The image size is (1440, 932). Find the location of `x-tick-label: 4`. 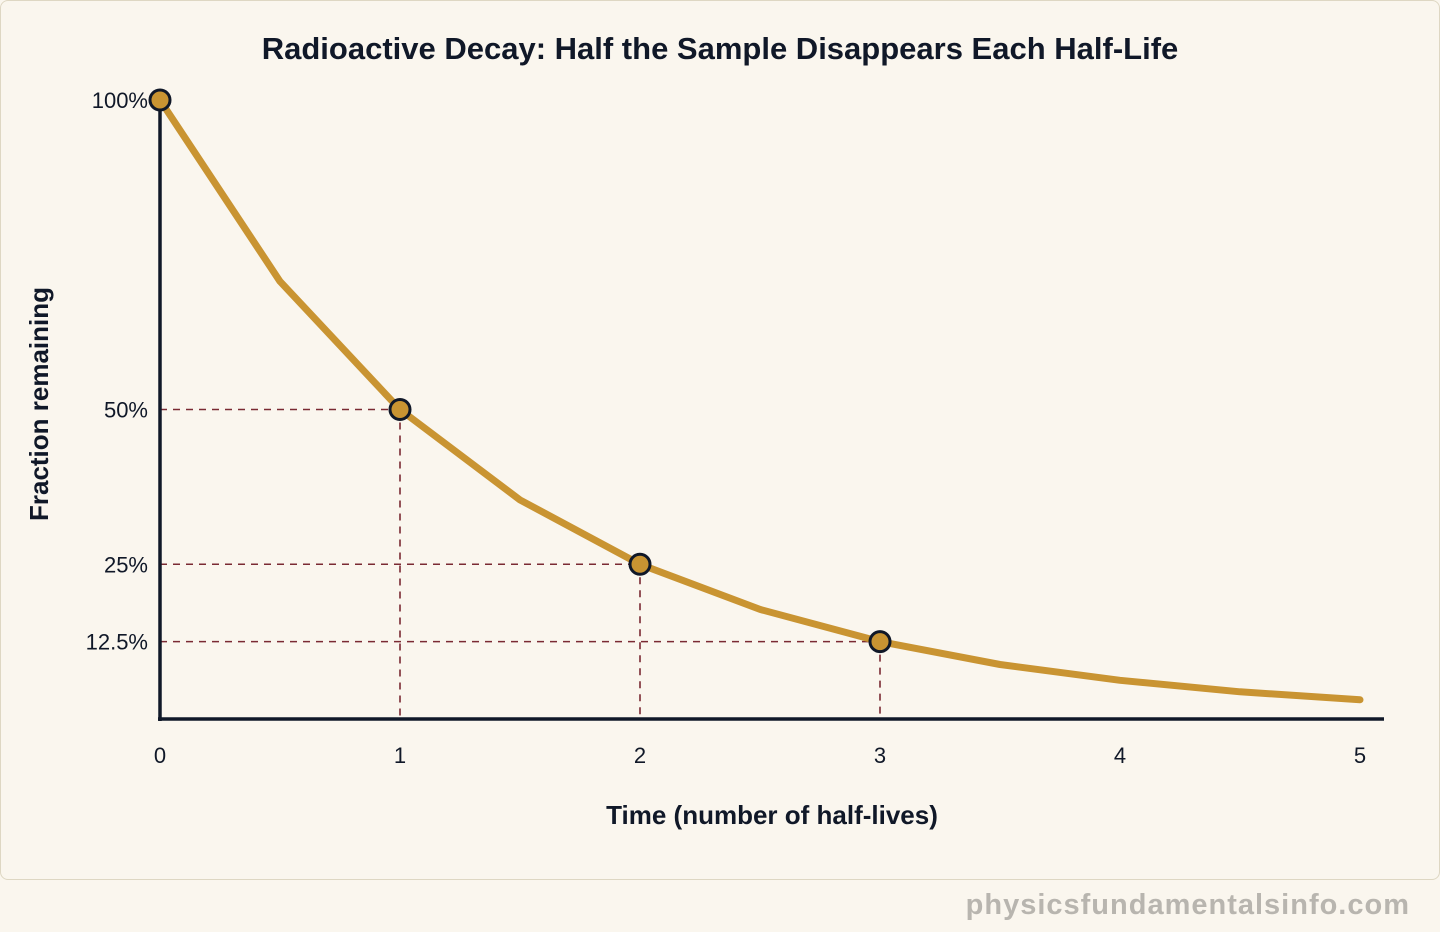

x-tick-label: 4 is located at coordinates (1120, 755).